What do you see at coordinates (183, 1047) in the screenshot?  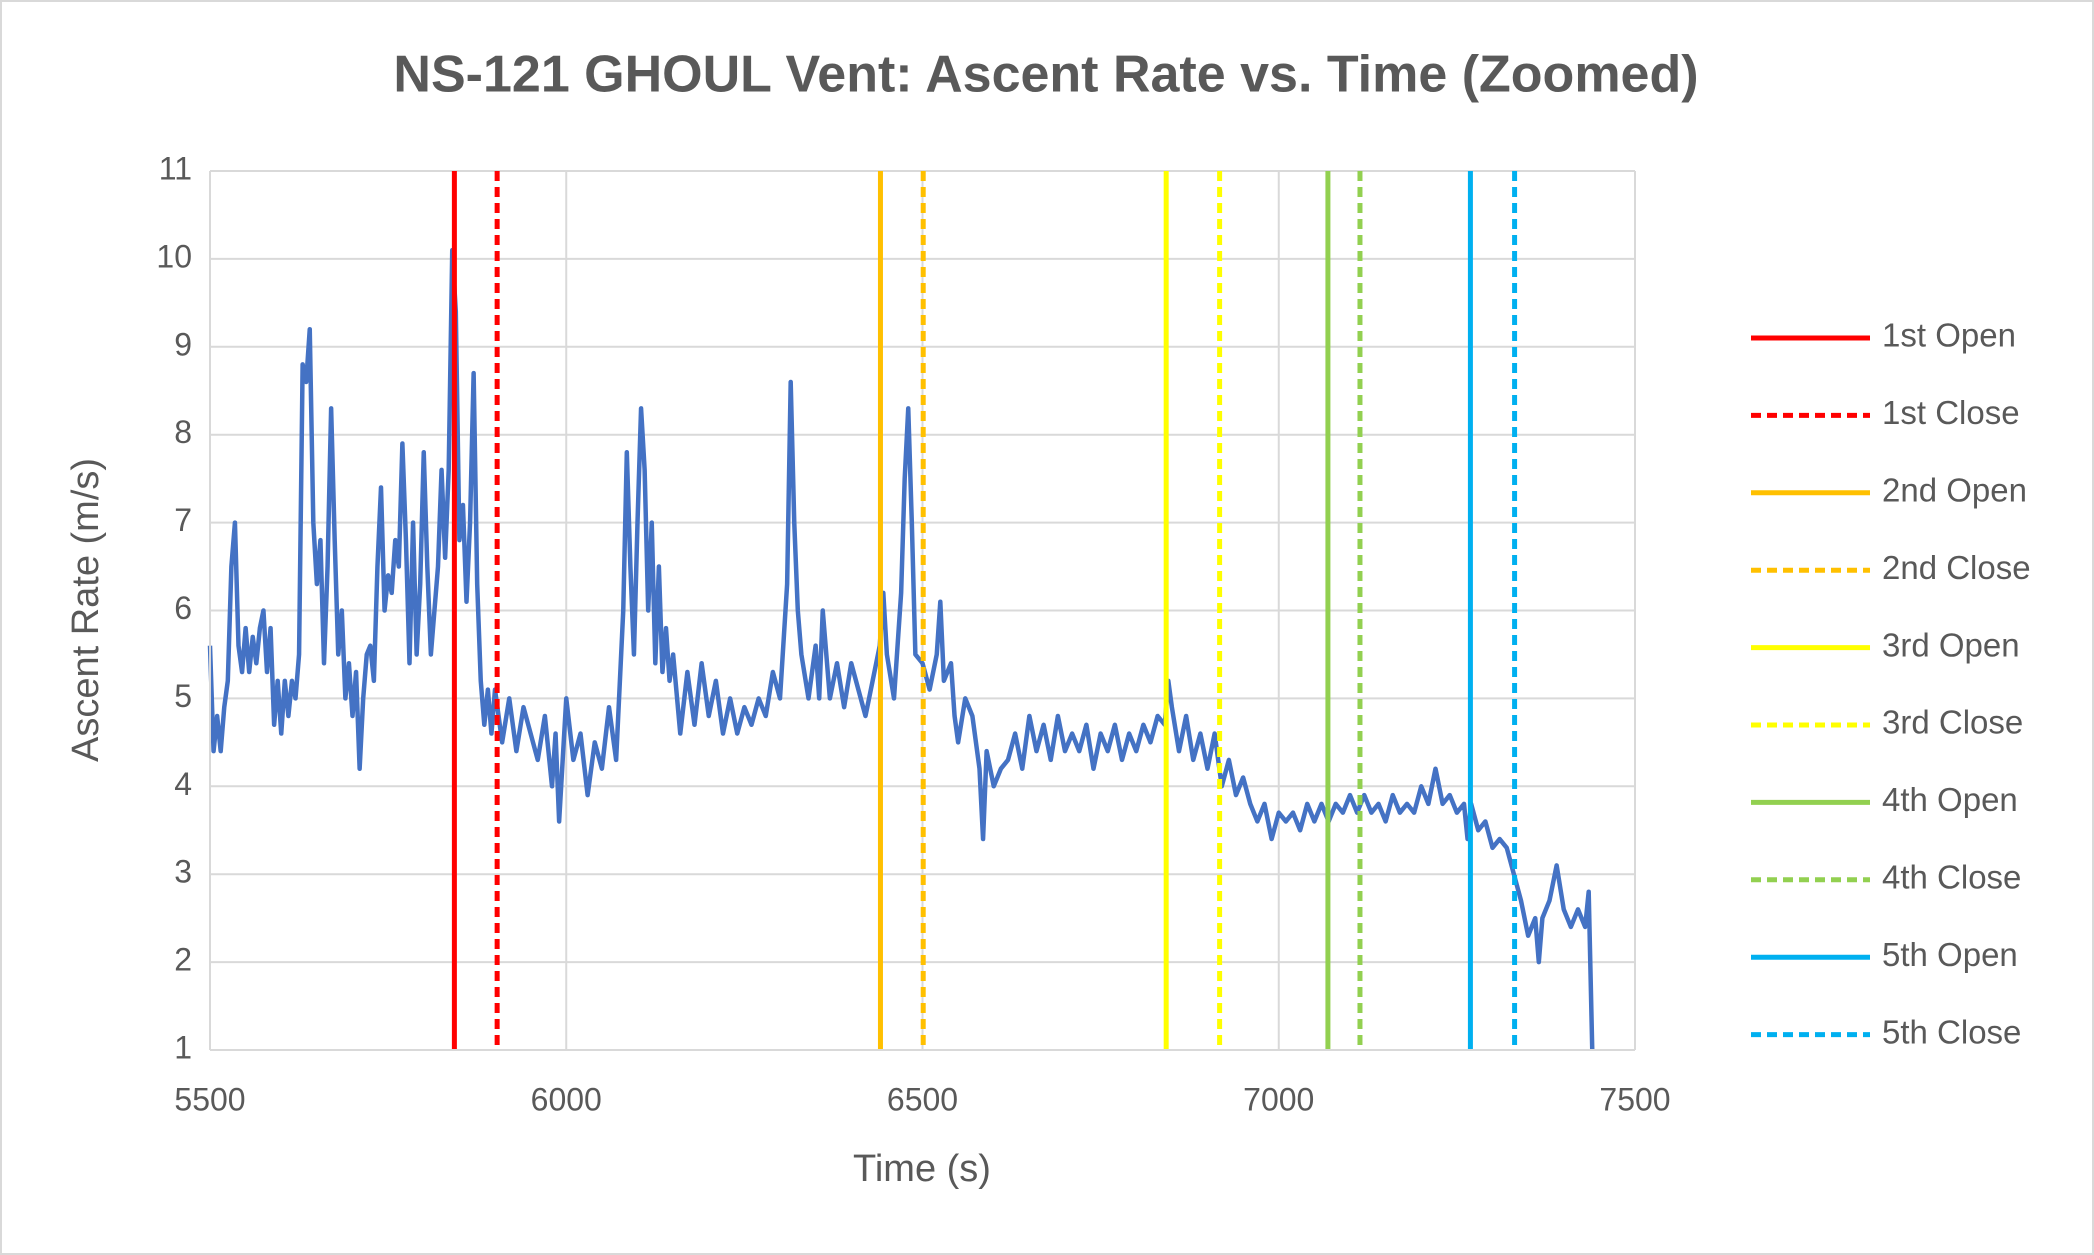 I see `y-tick-label: 1` at bounding box center [183, 1047].